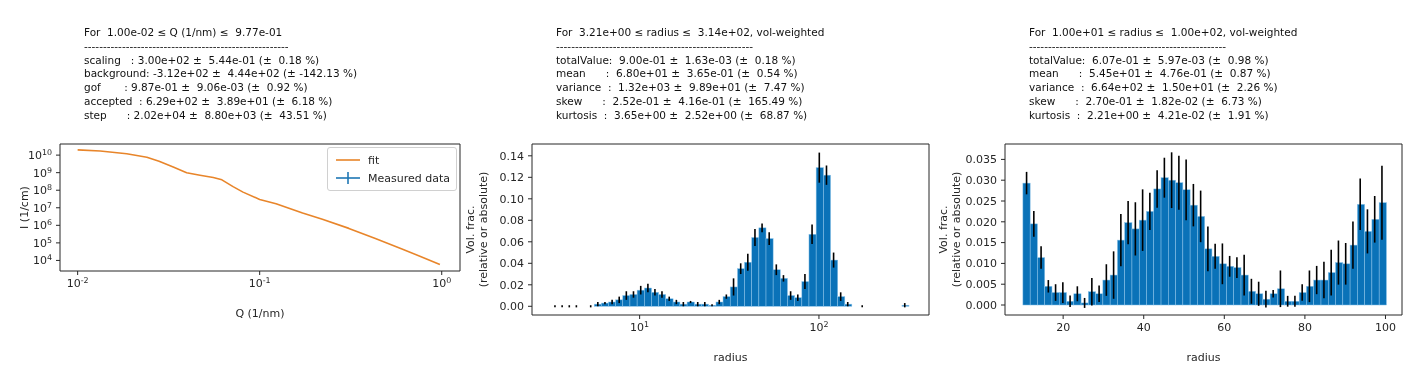 The width and height of the screenshot is (1414, 387). What do you see at coordinates (819, 327) in the screenshot?
I see `x-tick-label: 10$^{2}$` at bounding box center [819, 327].